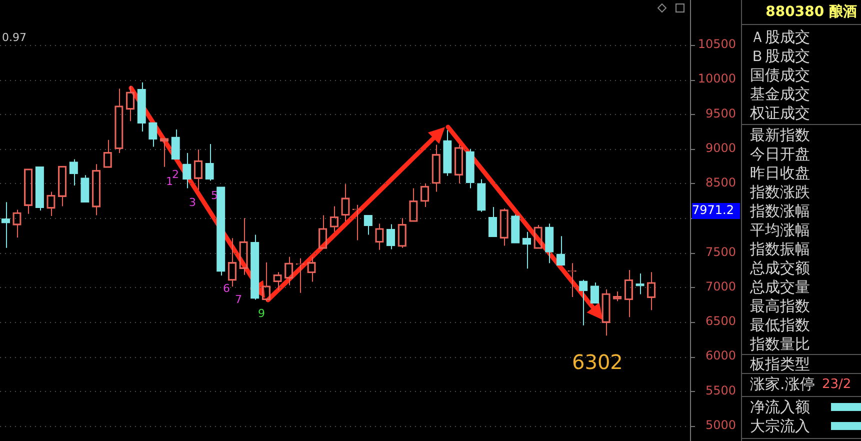 Image resolution: width=861 pixels, height=441 pixels. I want to click on text: 今日开盘, so click(780, 154).